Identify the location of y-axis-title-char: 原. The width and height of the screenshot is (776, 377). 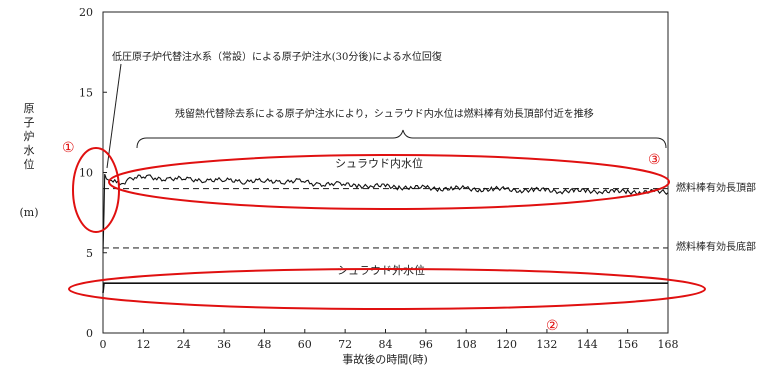
(29, 108).